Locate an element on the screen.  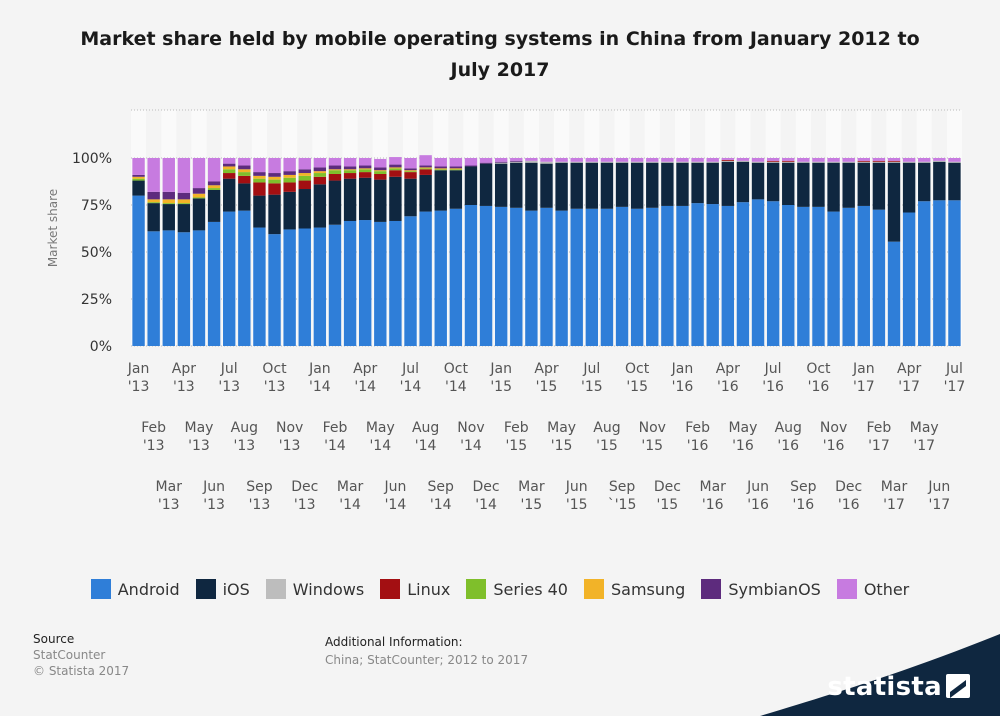
brand-corner-shape is located at coordinates (880, 675).